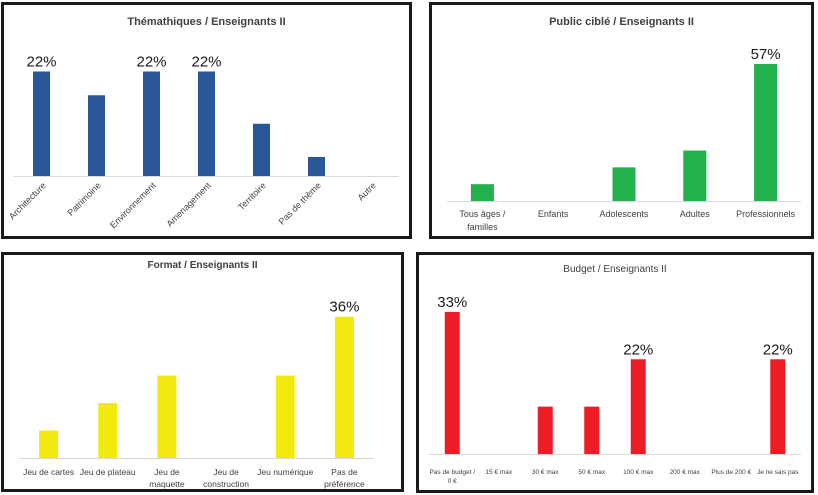 Image resolution: width=818 pixels, height=495 pixels. I want to click on x-tick-label: Environnement, so click(133, 205).